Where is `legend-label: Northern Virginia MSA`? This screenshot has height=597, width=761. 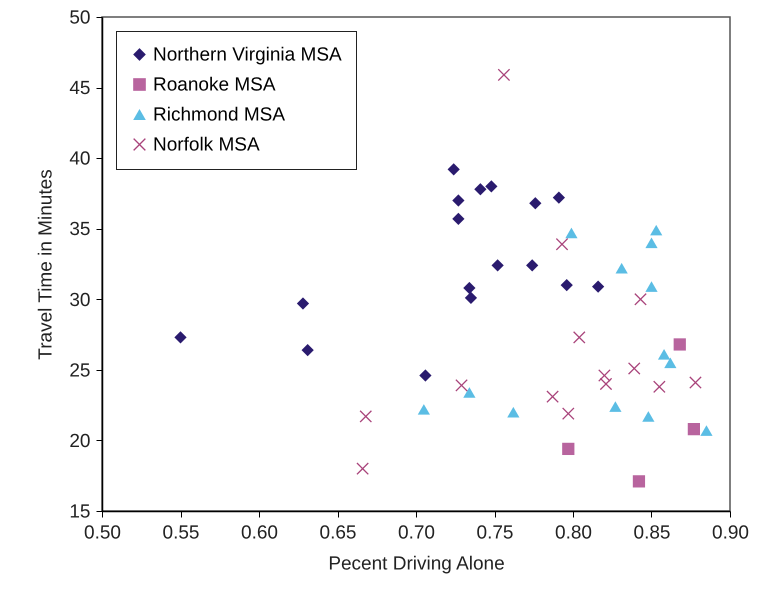 legend-label: Northern Virginia MSA is located at coordinates (247, 55).